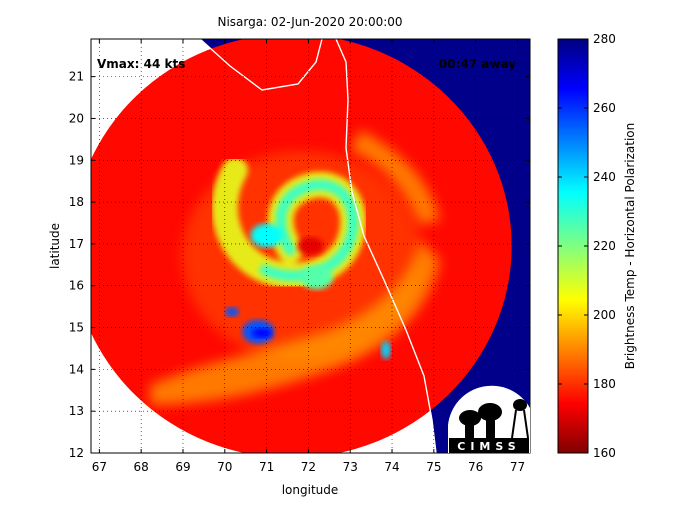  I want to click on x-tick-label: 71, so click(266, 467).